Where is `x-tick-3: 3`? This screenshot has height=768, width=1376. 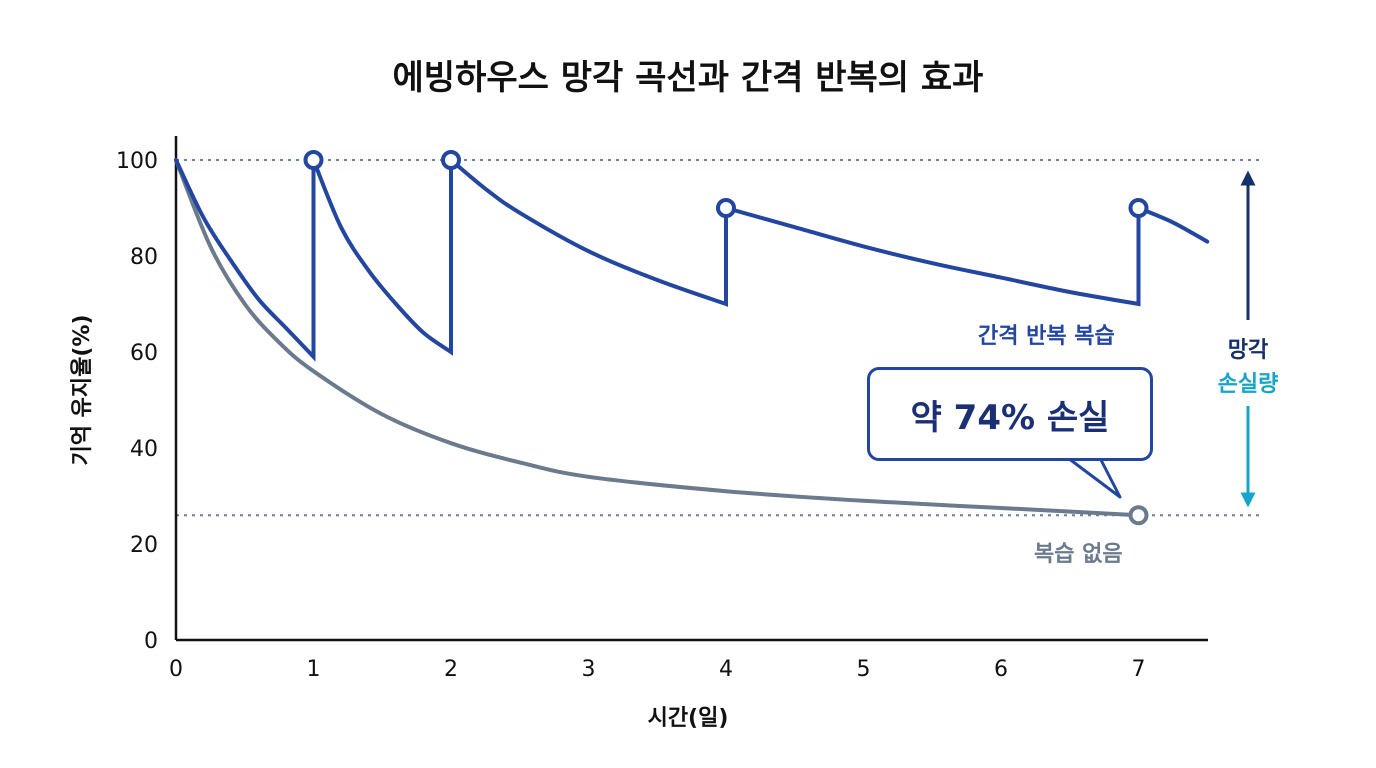
x-tick-3: 3 is located at coordinates (589, 669).